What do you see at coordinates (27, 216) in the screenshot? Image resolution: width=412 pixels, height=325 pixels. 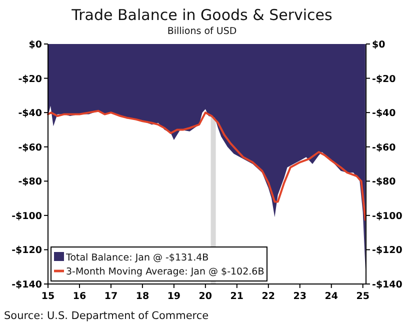 I see `y-tick-label: -$100` at bounding box center [27, 216].